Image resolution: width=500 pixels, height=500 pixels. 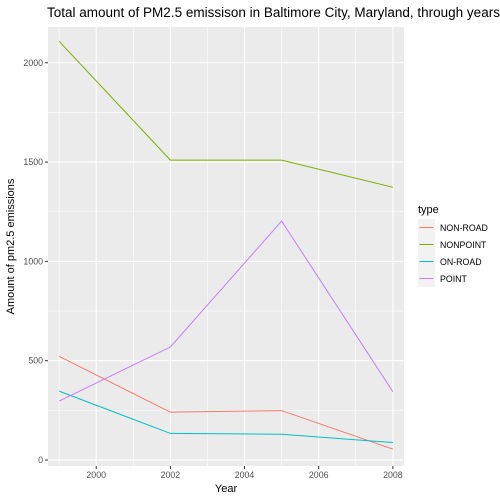 What do you see at coordinates (96, 475) in the screenshot?
I see `x-tick-label: 2000` at bounding box center [96, 475].